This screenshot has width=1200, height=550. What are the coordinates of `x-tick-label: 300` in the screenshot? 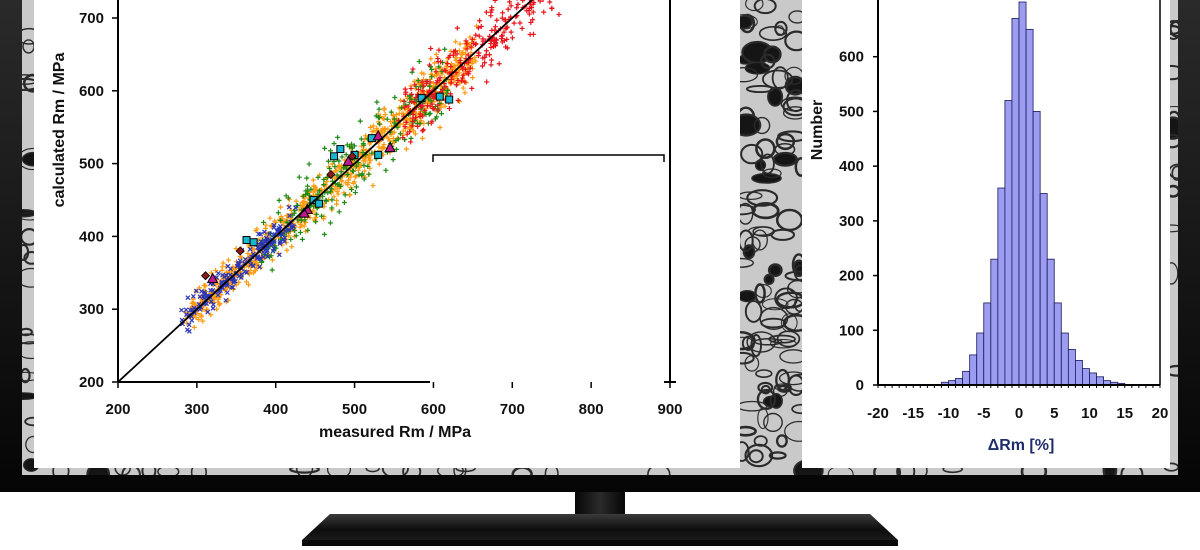 It's located at (196, 409).